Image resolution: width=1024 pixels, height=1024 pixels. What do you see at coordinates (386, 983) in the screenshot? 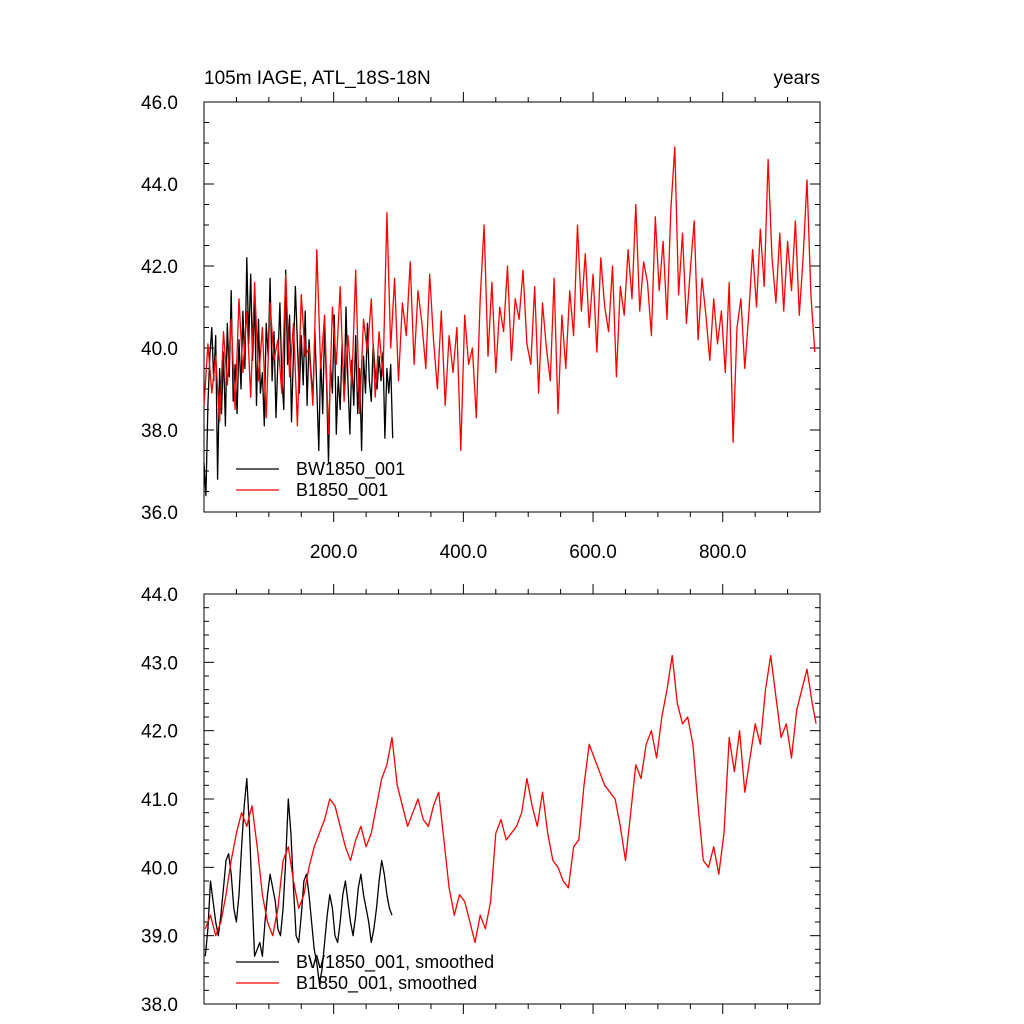
I see `legend-label: B1850_001, smoothed` at bounding box center [386, 983].